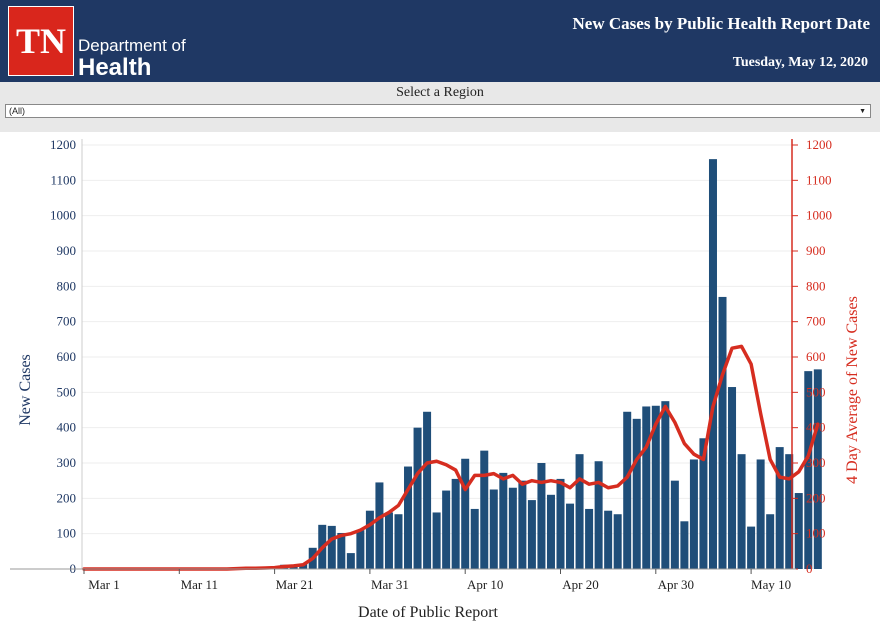 The image size is (880, 624). Describe the element at coordinates (390, 584) in the screenshot. I see `x-tick-label: Mar 31` at that location.